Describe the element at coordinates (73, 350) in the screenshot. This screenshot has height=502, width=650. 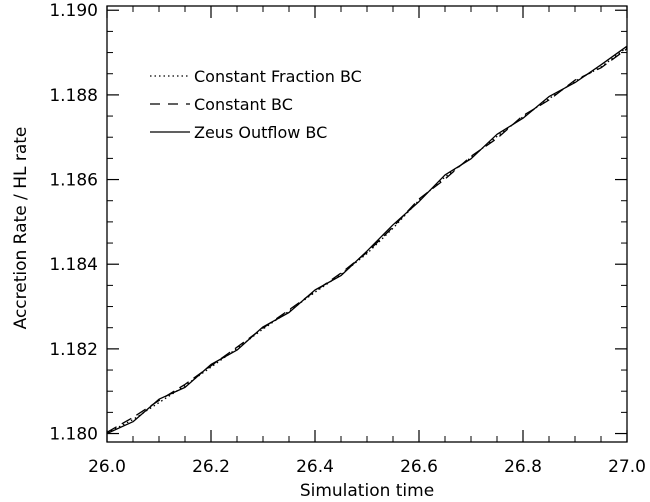
I see `y-tick-label: 1.182` at that location.